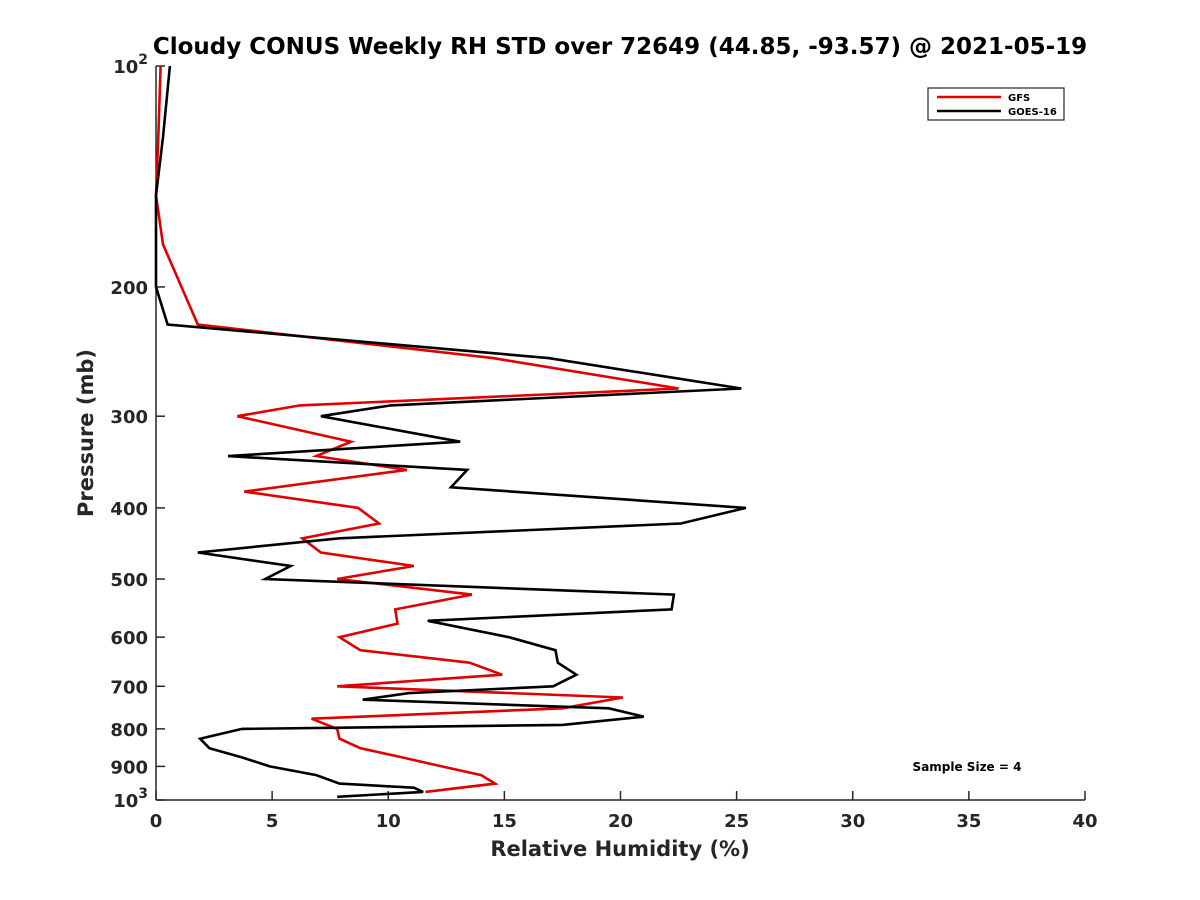 The image size is (1200, 900). I want to click on sample-size-annotation: Sample Size = 4, so click(967, 767).